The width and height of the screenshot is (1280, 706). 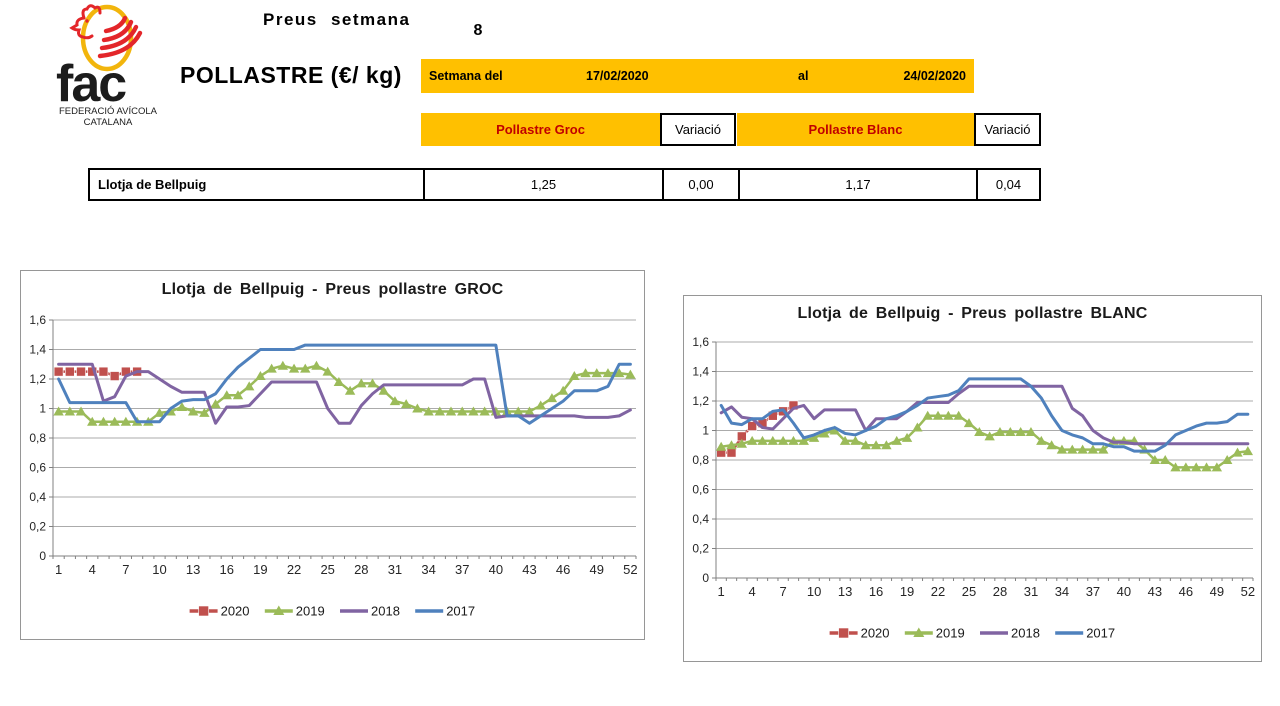 I want to click on price-table-row: Llotja de Bellpuig 1,25 0,00 1,17 0,04, so click(x=564, y=184).